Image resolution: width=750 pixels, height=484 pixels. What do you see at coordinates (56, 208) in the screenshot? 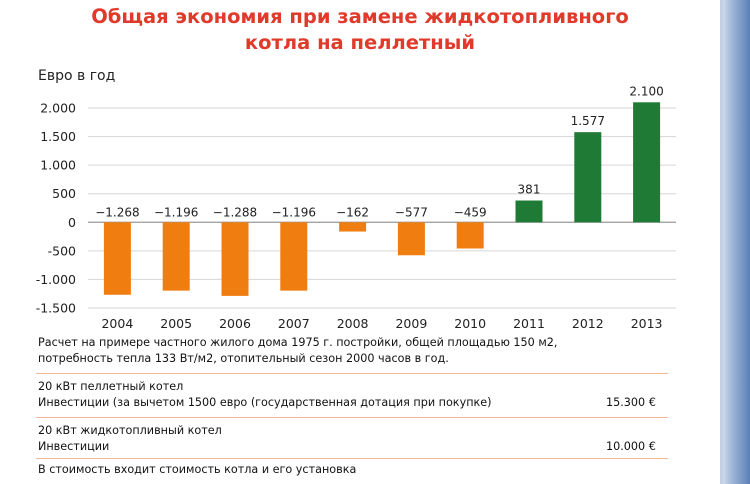
I see `y-axis-ticks: 2.000 1.500 1.000 500 0 -500 -1.000 -1.500` at bounding box center [56, 208].